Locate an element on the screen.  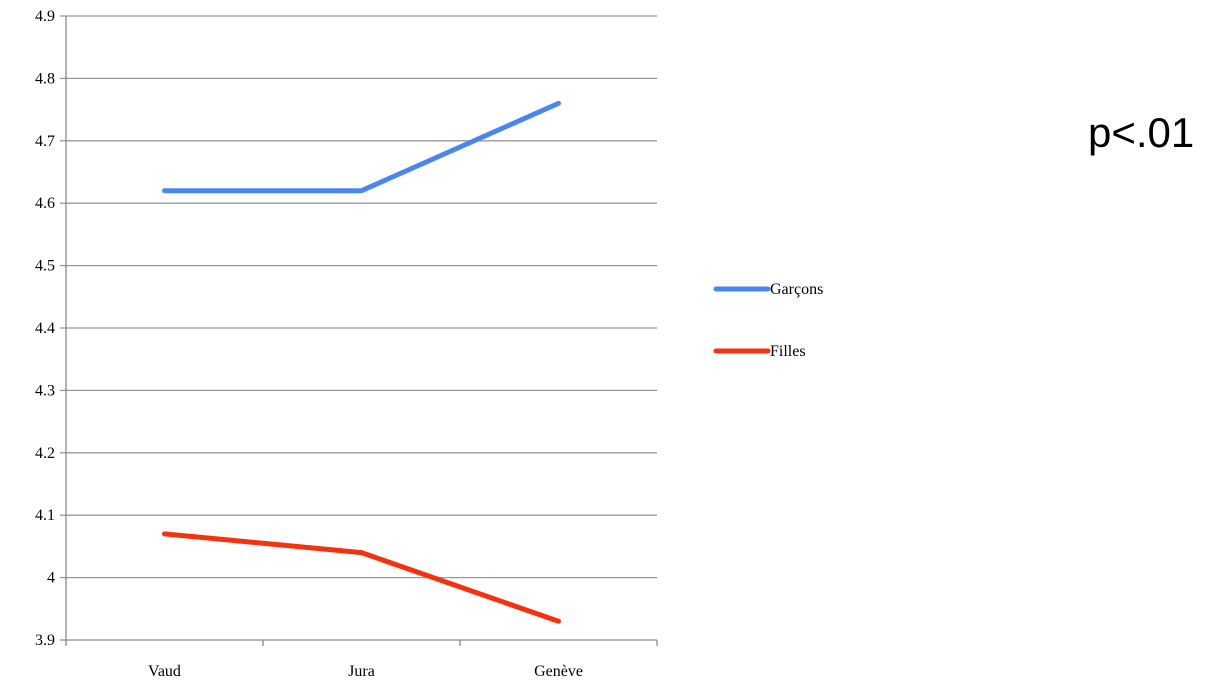
y-tick-labels: 4.9 4.8 4.7 4.6 4.5 4.4 4.3 4.2 4.1 4 3.9 is located at coordinates (45, 328).